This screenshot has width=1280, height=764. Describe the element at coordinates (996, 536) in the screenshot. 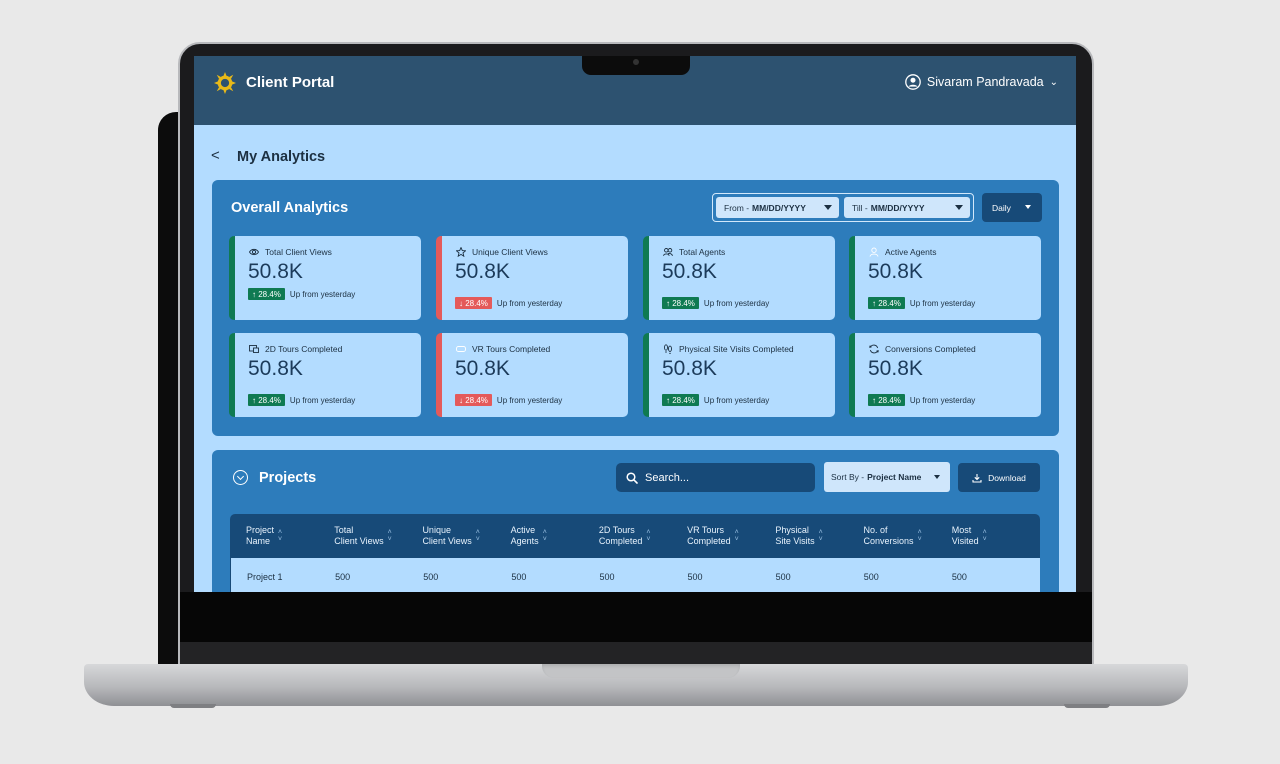

I see `column-header: Most Visited ˄ ˅` at that location.